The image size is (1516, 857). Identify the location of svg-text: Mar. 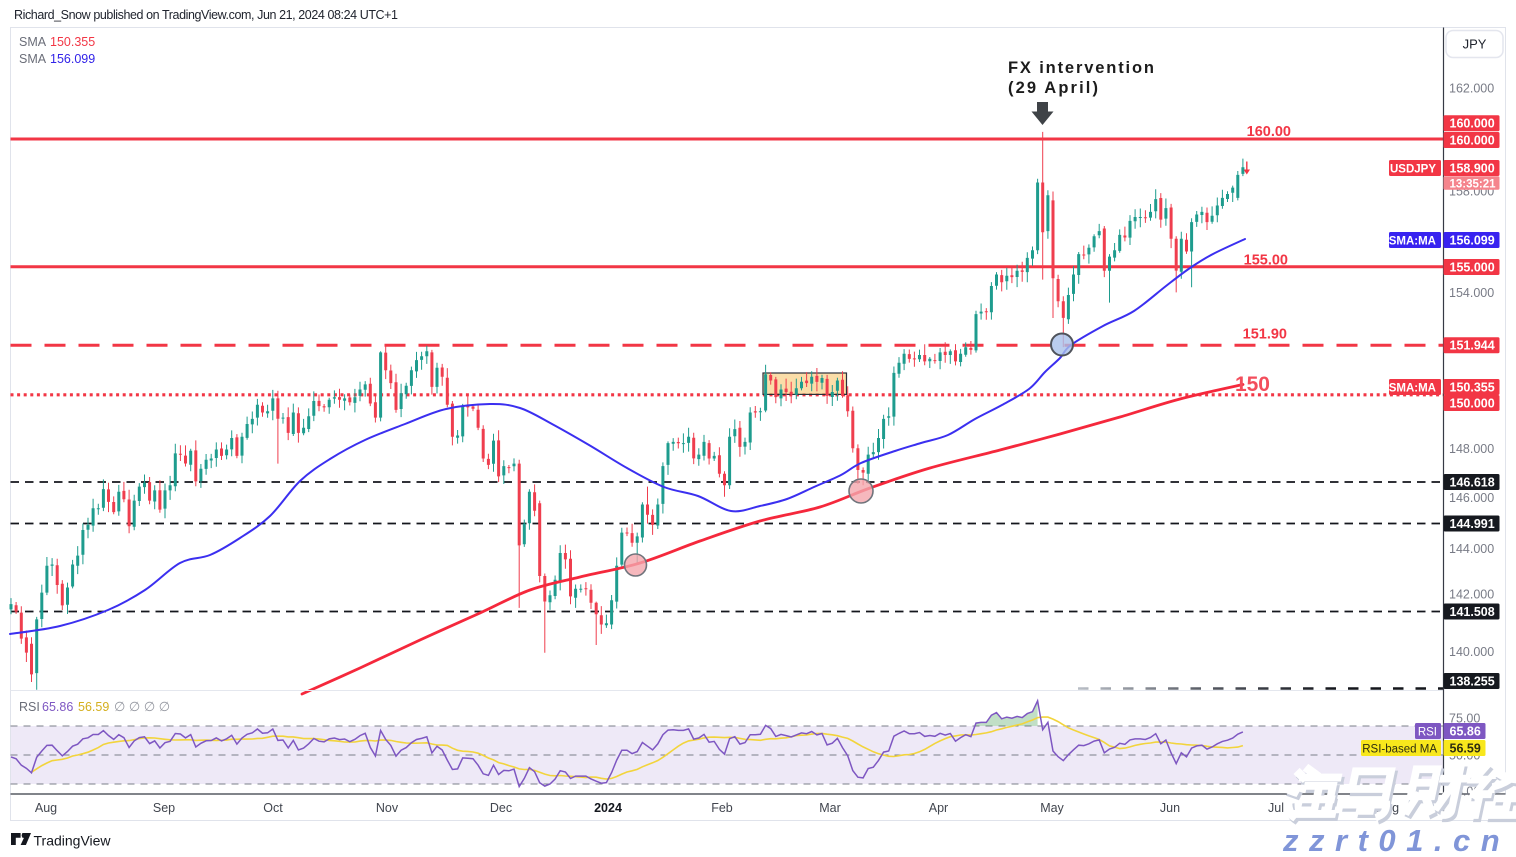
(830, 808).